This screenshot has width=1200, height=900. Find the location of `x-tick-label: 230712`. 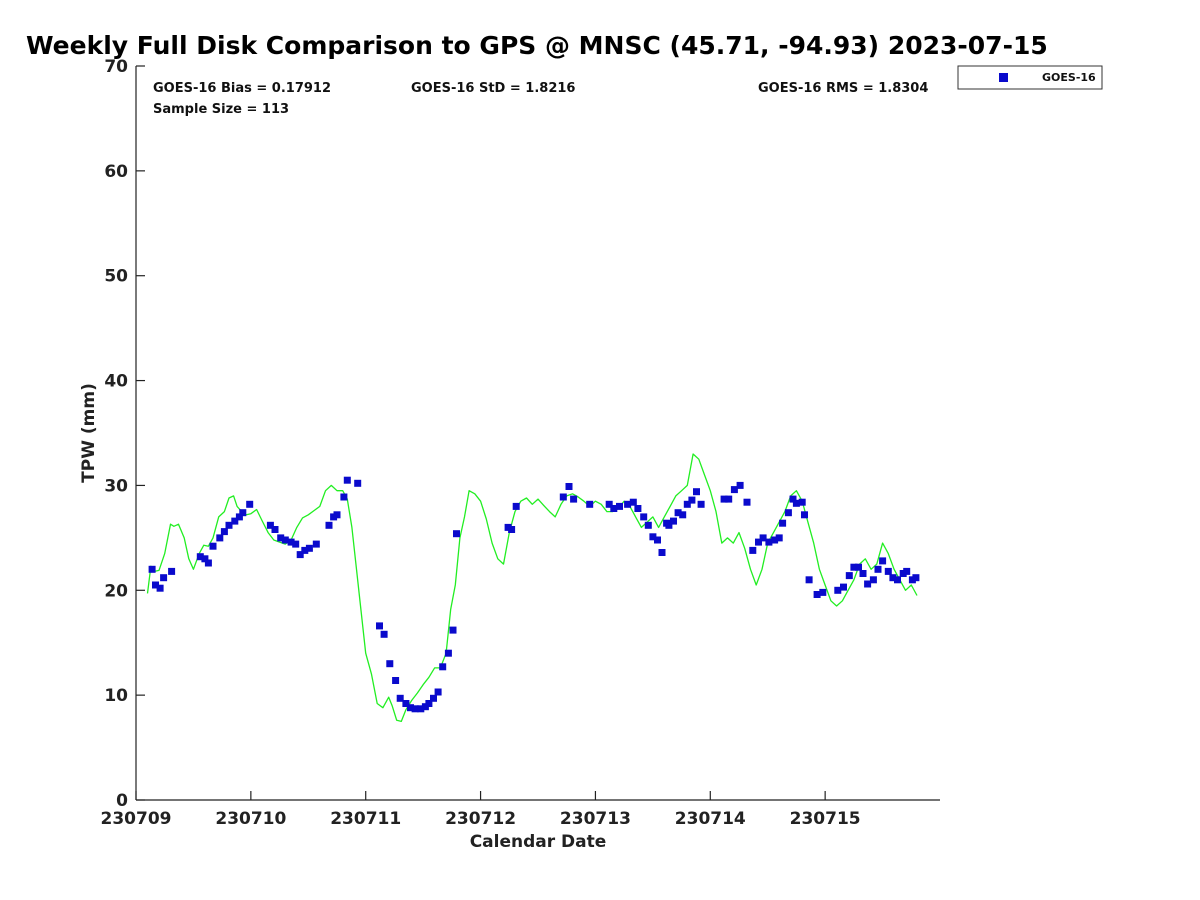

x-tick-label: 230712 is located at coordinates (480, 819).